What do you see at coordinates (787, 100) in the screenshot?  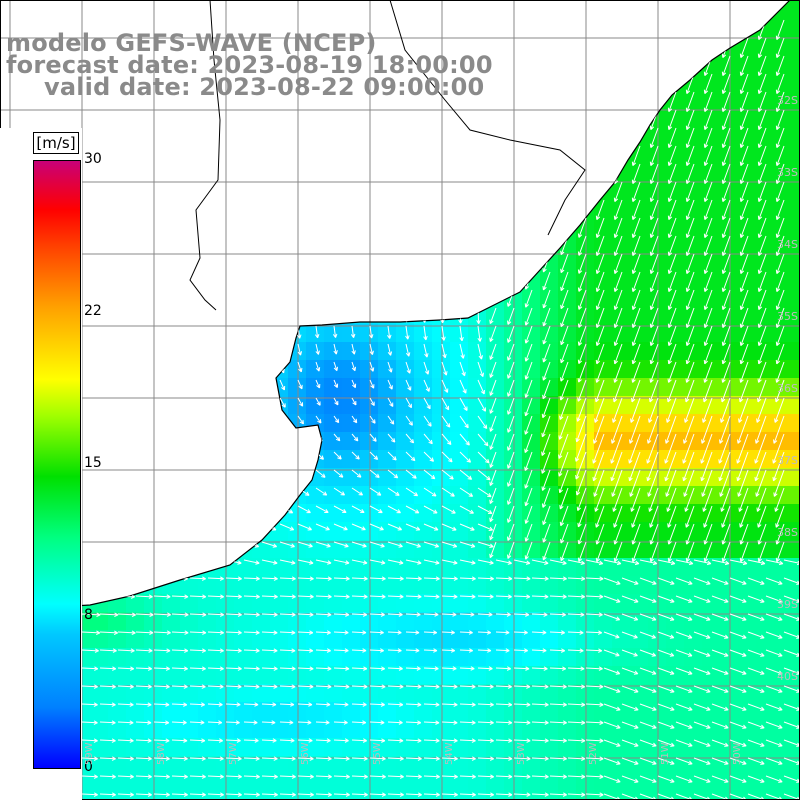 I see `lat-label: 32S` at bounding box center [787, 100].